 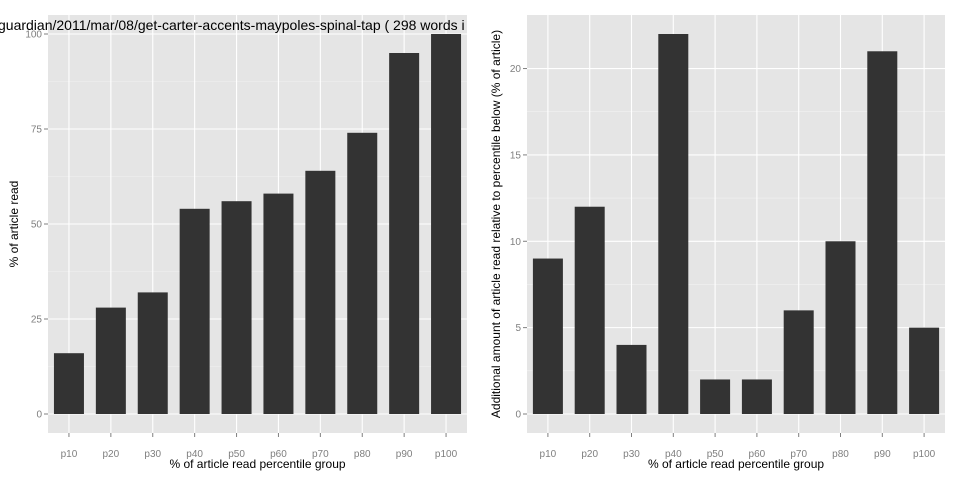 What do you see at coordinates (516, 69) in the screenshot?
I see `y-tick-label: 20` at bounding box center [516, 69].